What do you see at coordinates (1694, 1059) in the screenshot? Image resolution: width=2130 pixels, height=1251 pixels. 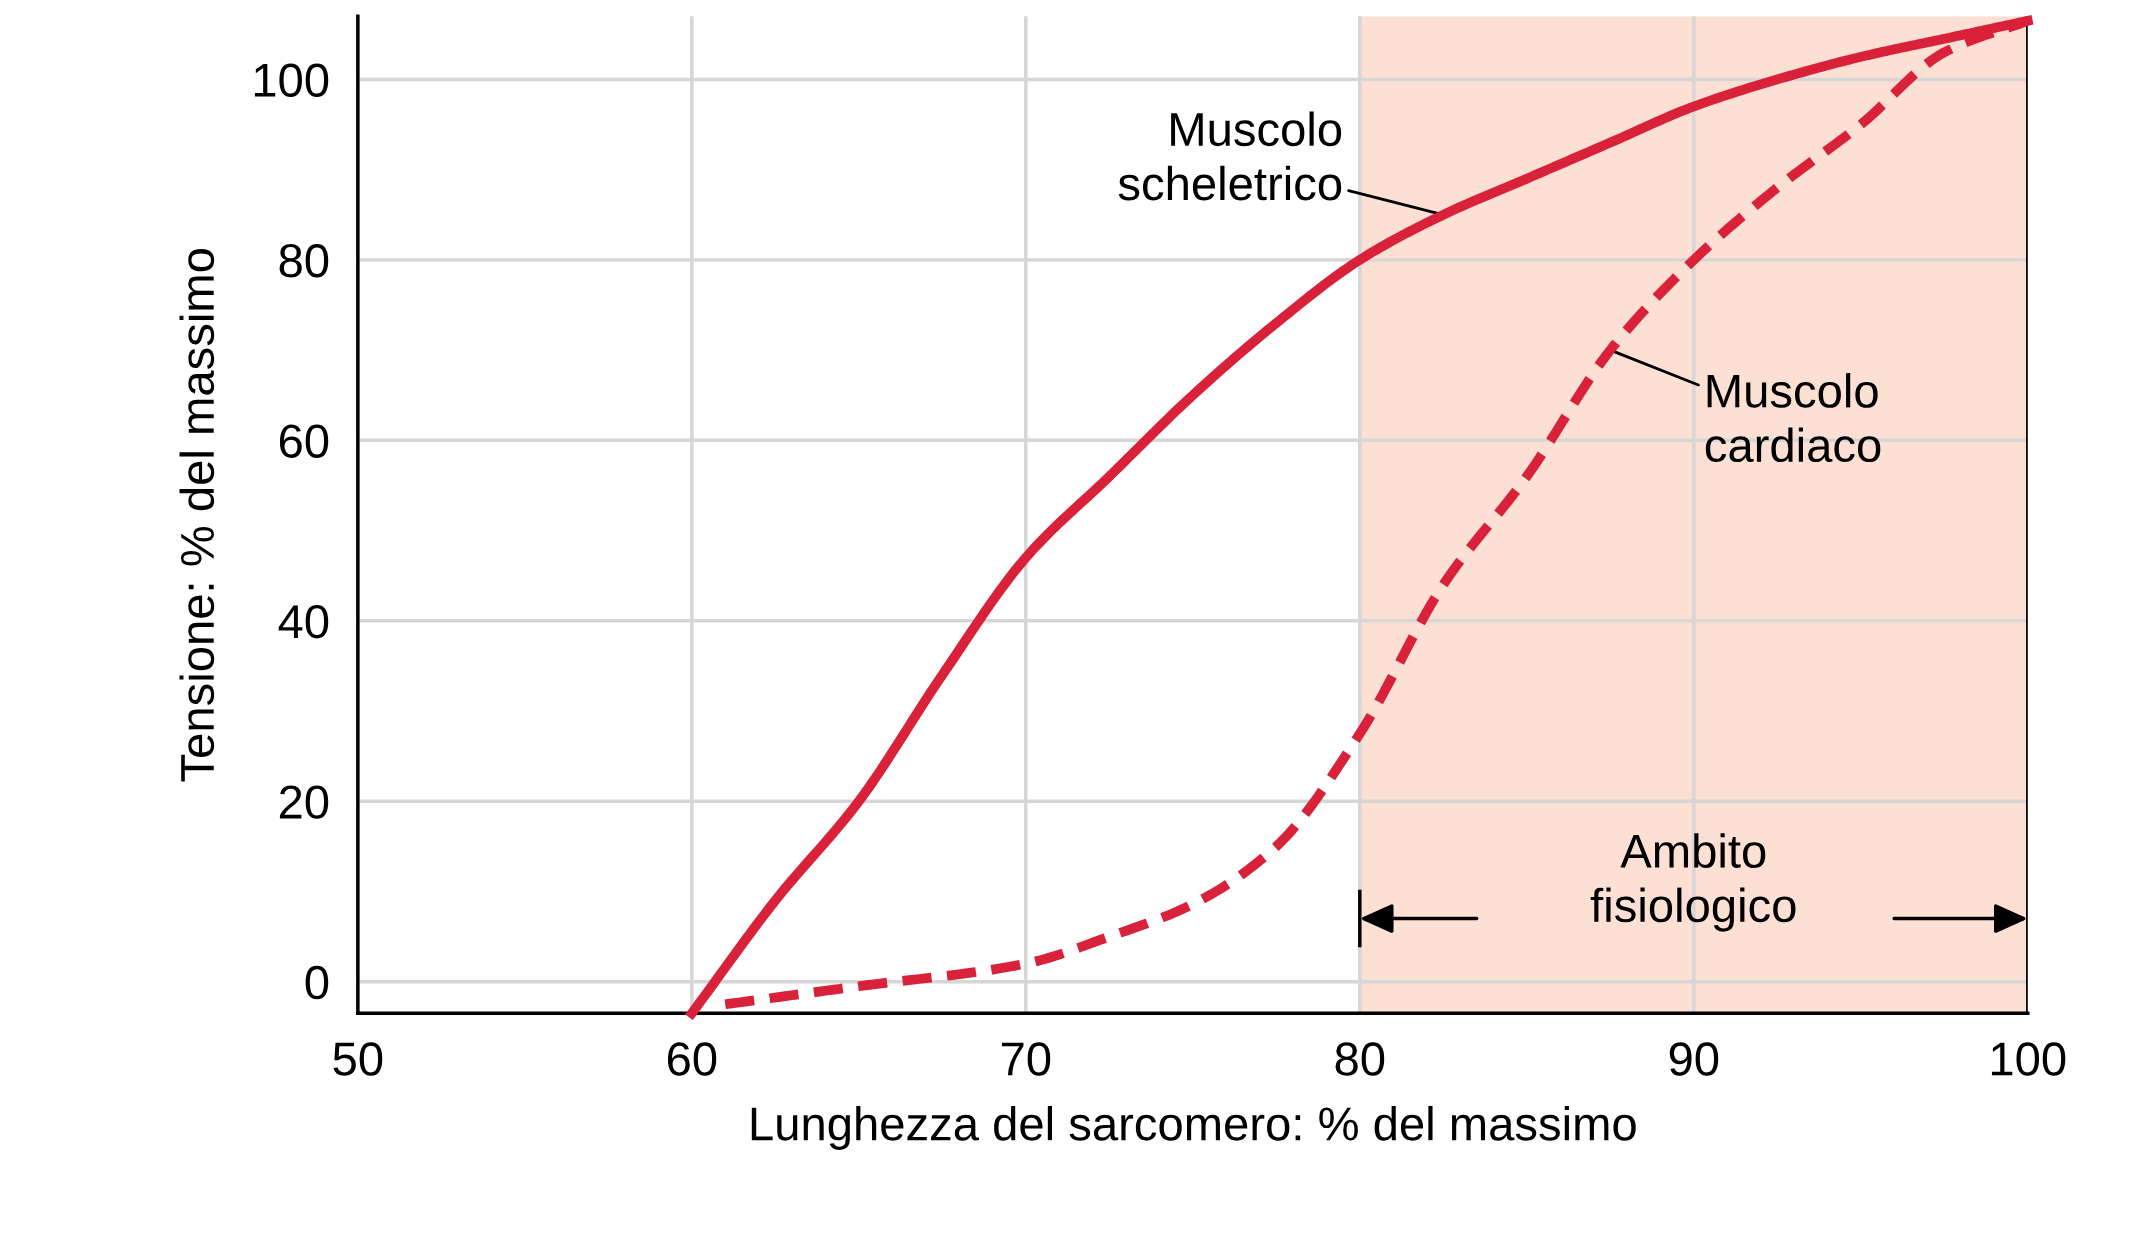 I see `x-tick-label: 90` at bounding box center [1694, 1059].